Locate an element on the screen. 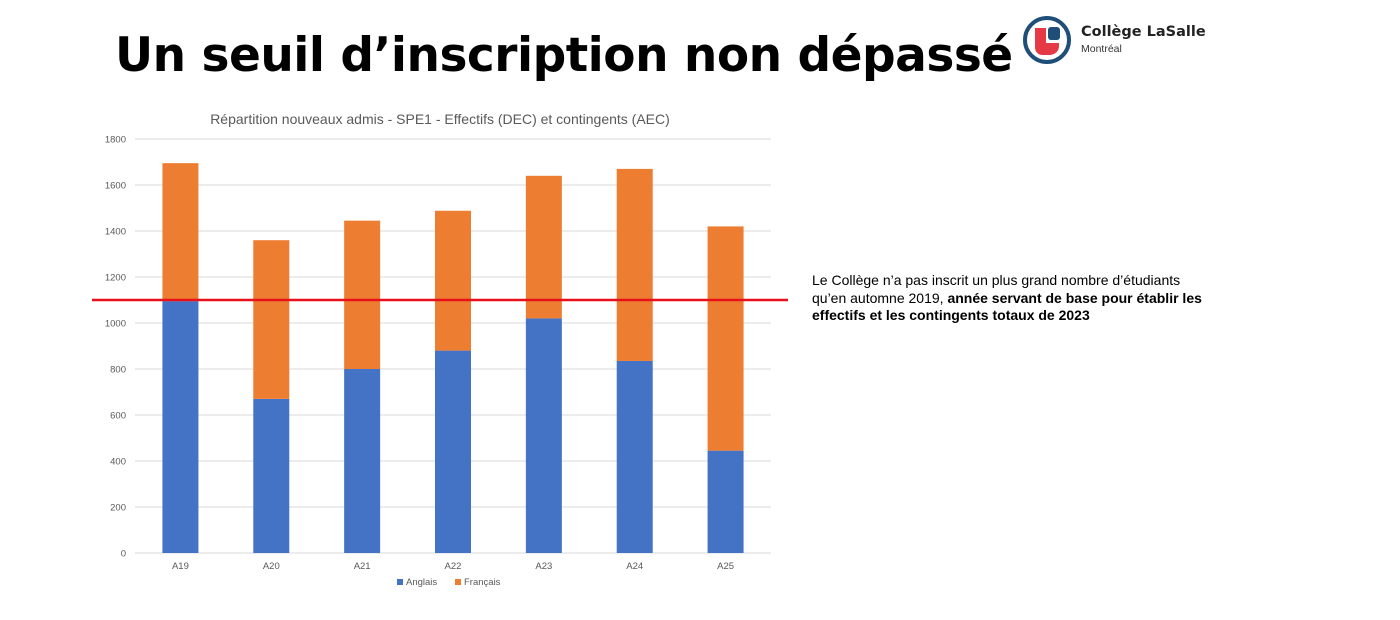 Image resolution: width=1400 pixels, height=620 pixels. x-tick-label: A19 is located at coordinates (180, 566).